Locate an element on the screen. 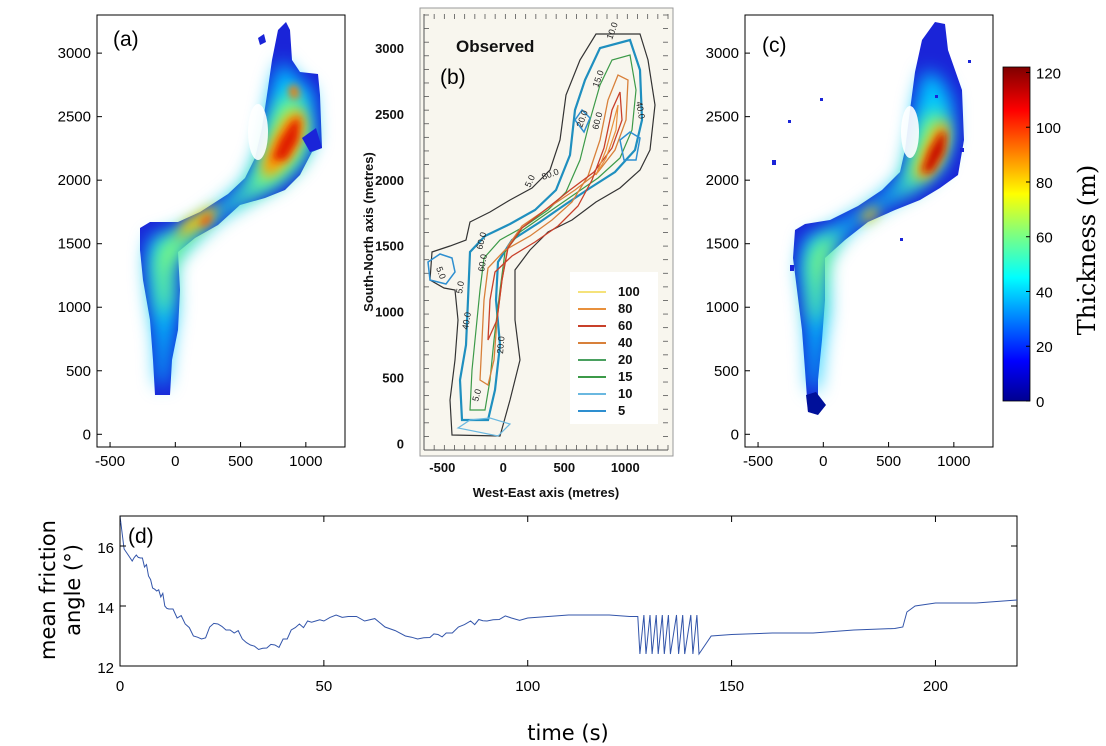  panel-b-y-tick-label: 500 is located at coordinates (393, 378).